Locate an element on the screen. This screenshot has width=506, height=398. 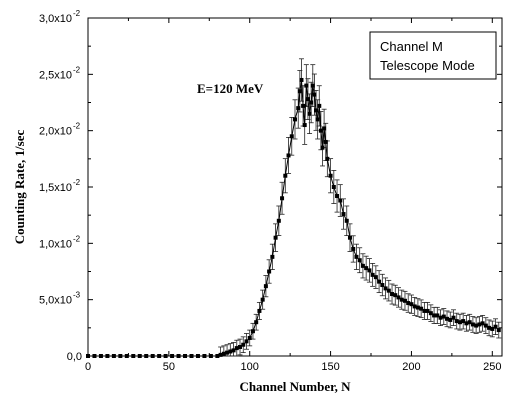
y-tick-label: 2,0x10 is located at coordinates (55, 132).